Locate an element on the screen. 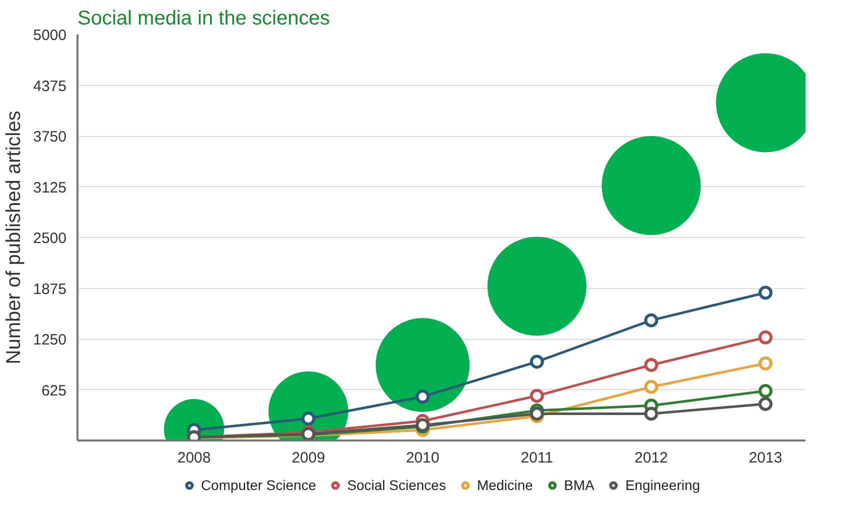 Image resolution: width=845 pixels, height=521 pixels. y-tick-label: 1875 is located at coordinates (50, 289).